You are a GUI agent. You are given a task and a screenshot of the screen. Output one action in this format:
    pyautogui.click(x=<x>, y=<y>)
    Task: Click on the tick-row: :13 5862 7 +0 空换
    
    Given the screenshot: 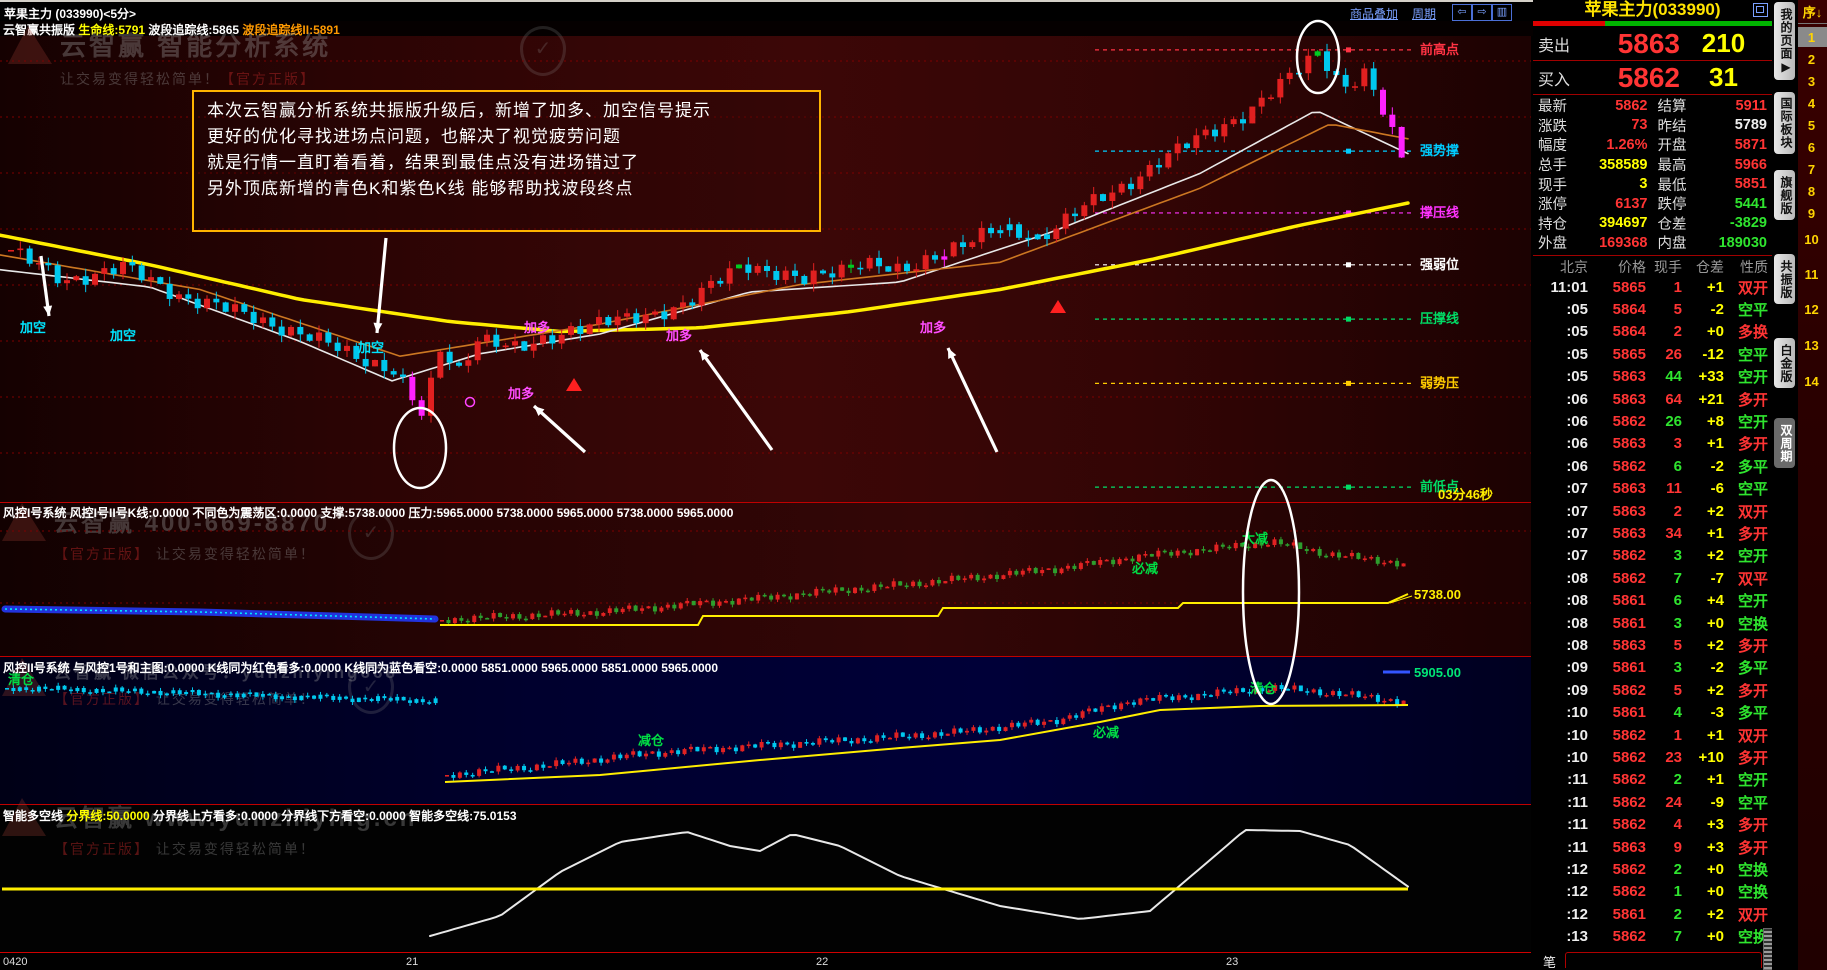 What is the action you would take?
    pyautogui.click(x=1667, y=937)
    